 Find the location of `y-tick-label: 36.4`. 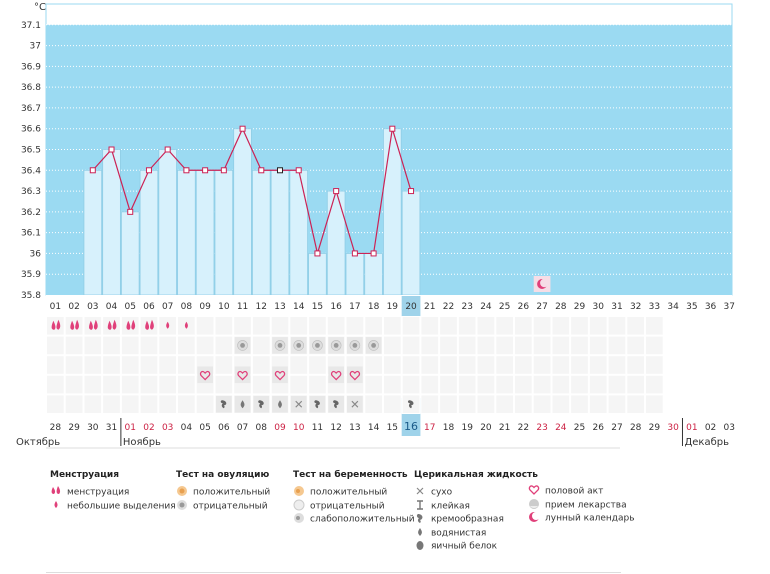

y-tick-label: 36.4 is located at coordinates (31, 171).